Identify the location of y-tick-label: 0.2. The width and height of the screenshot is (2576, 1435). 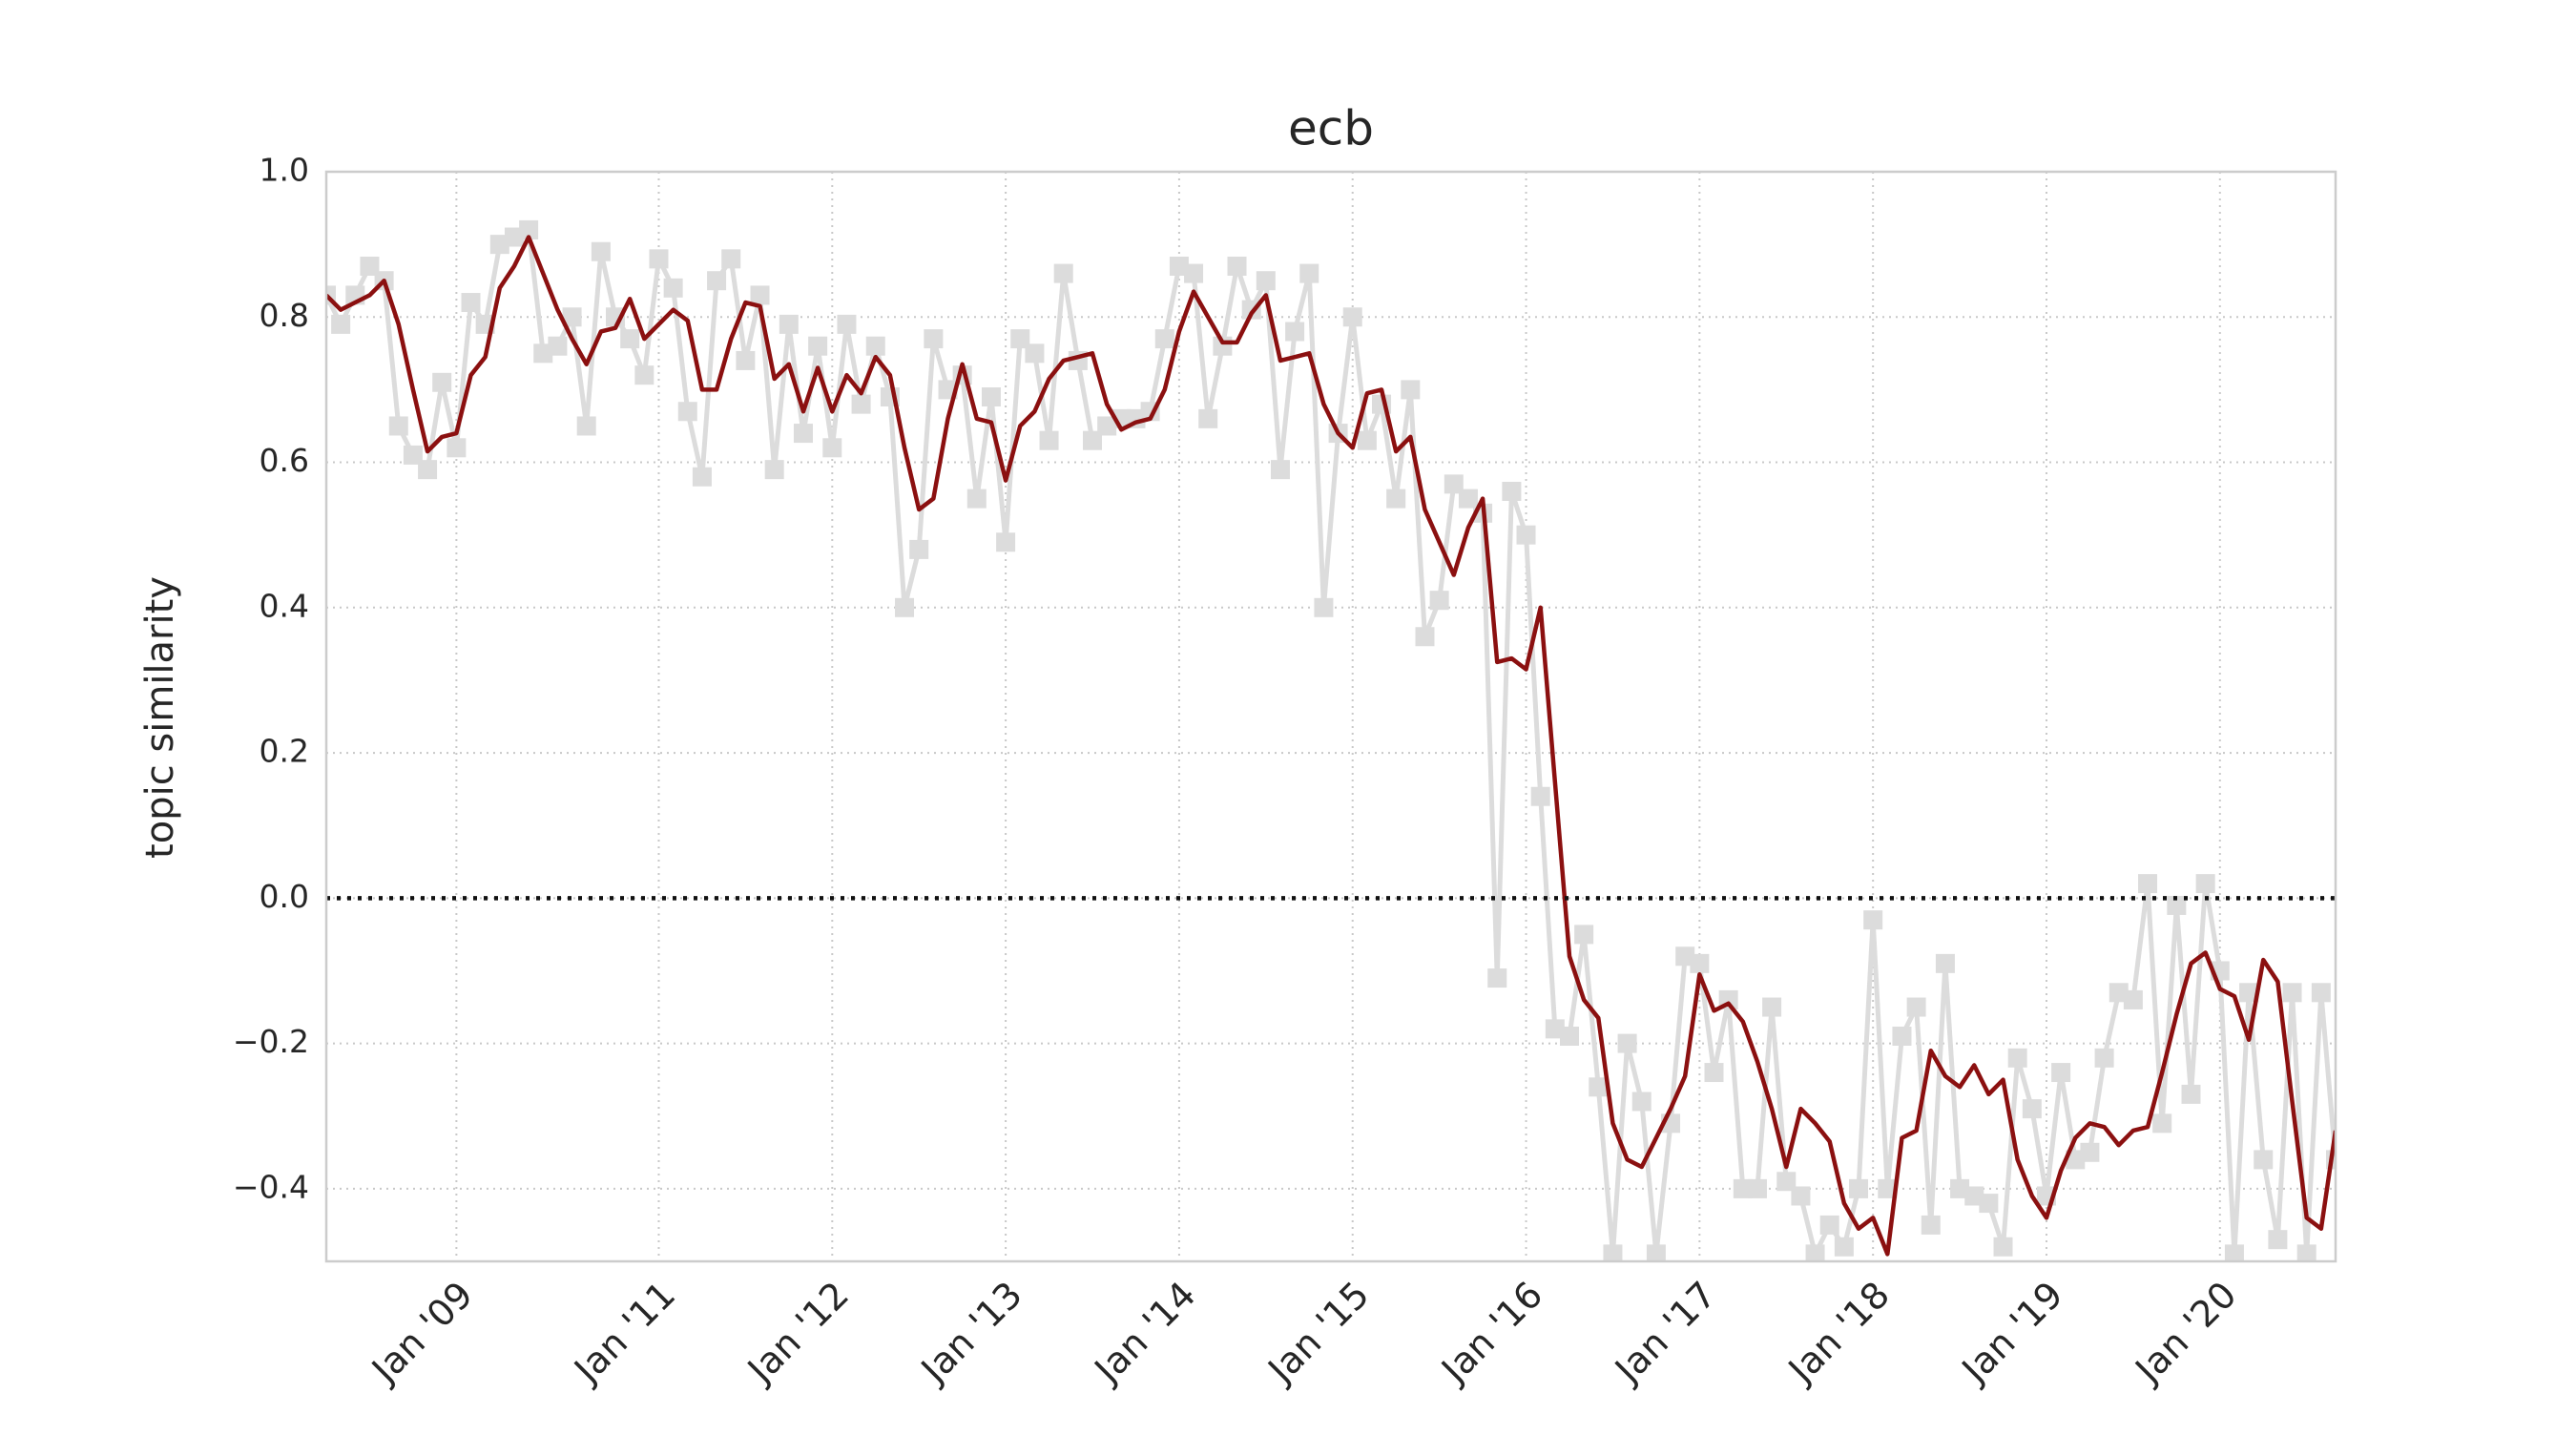
(284, 751).